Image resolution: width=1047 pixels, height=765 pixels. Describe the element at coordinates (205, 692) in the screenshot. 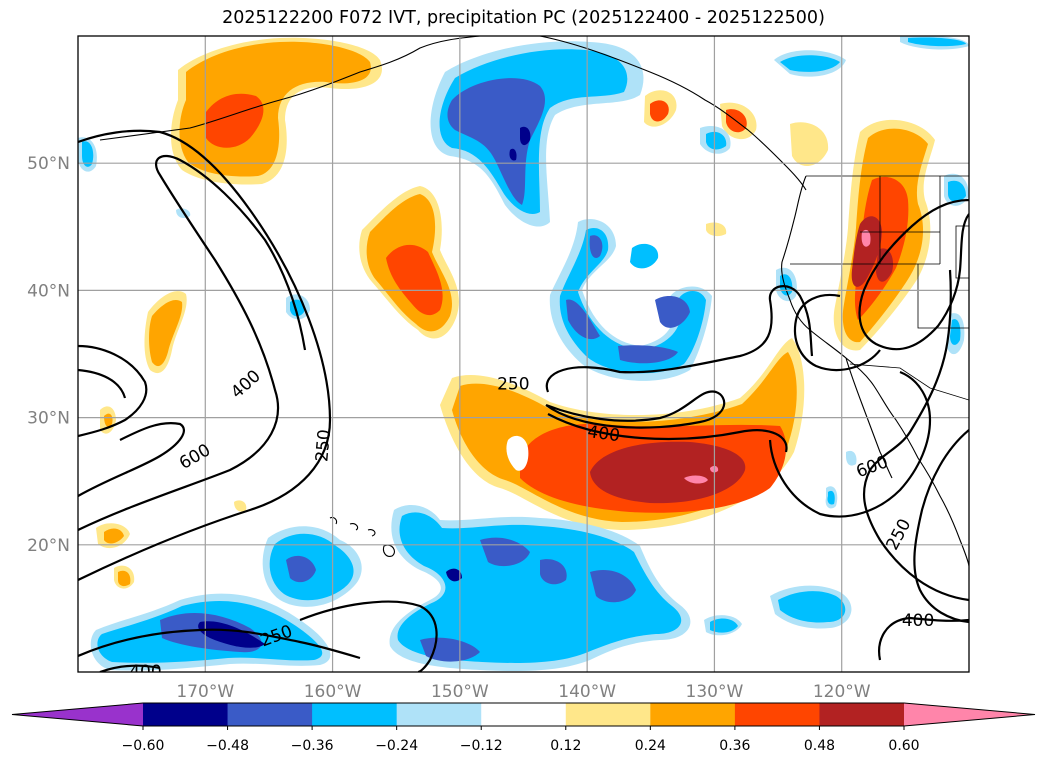

I see `longitude-label: 170°W` at that location.